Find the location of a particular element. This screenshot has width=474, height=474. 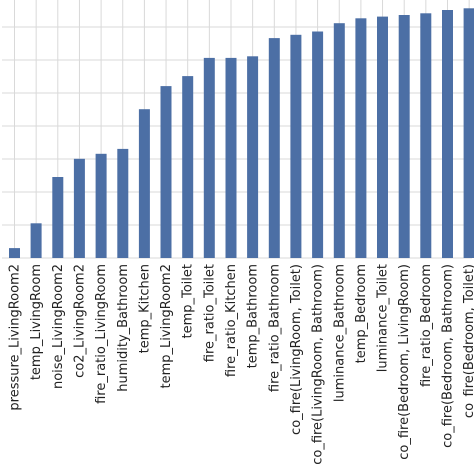

x-tick-label: co_fire(LivingRoom, Bathroom) is located at coordinates (318, 364).